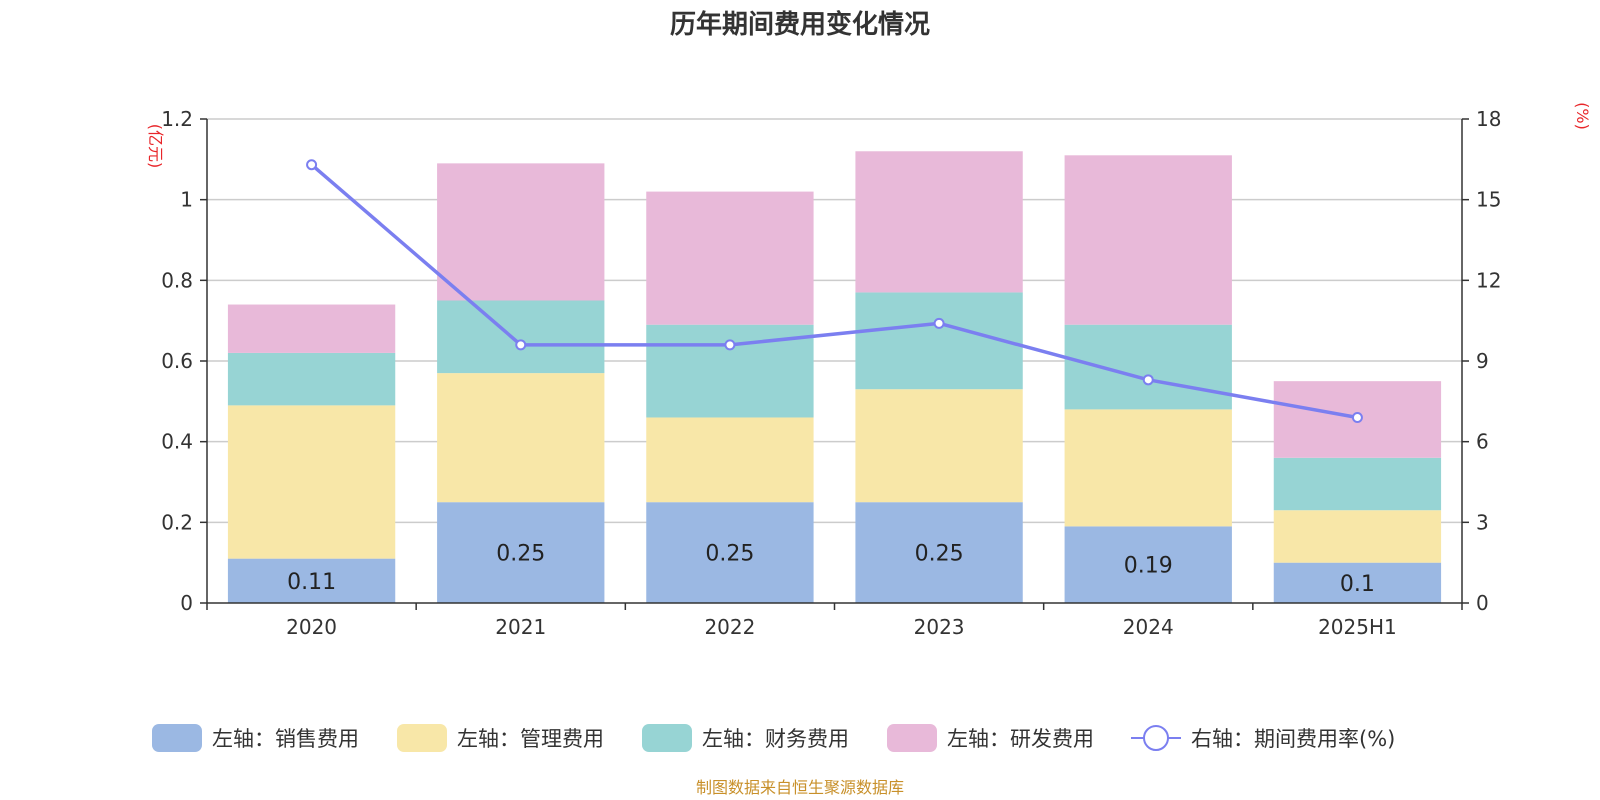  I want to click on left-axis-tick-label: 0.6, so click(177, 361).